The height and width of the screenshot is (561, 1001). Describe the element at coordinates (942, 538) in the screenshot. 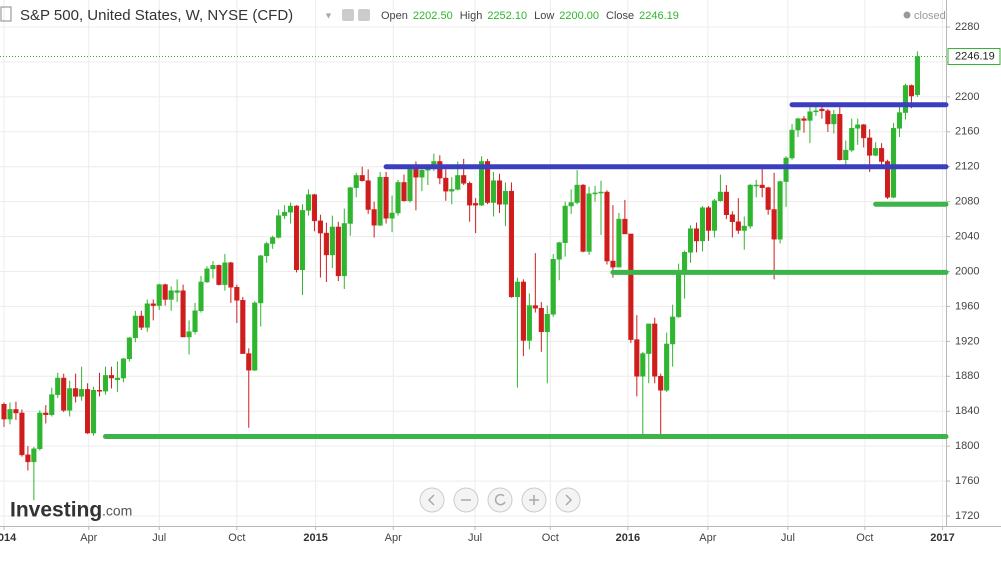

I see `x-tick-label: 2017` at that location.